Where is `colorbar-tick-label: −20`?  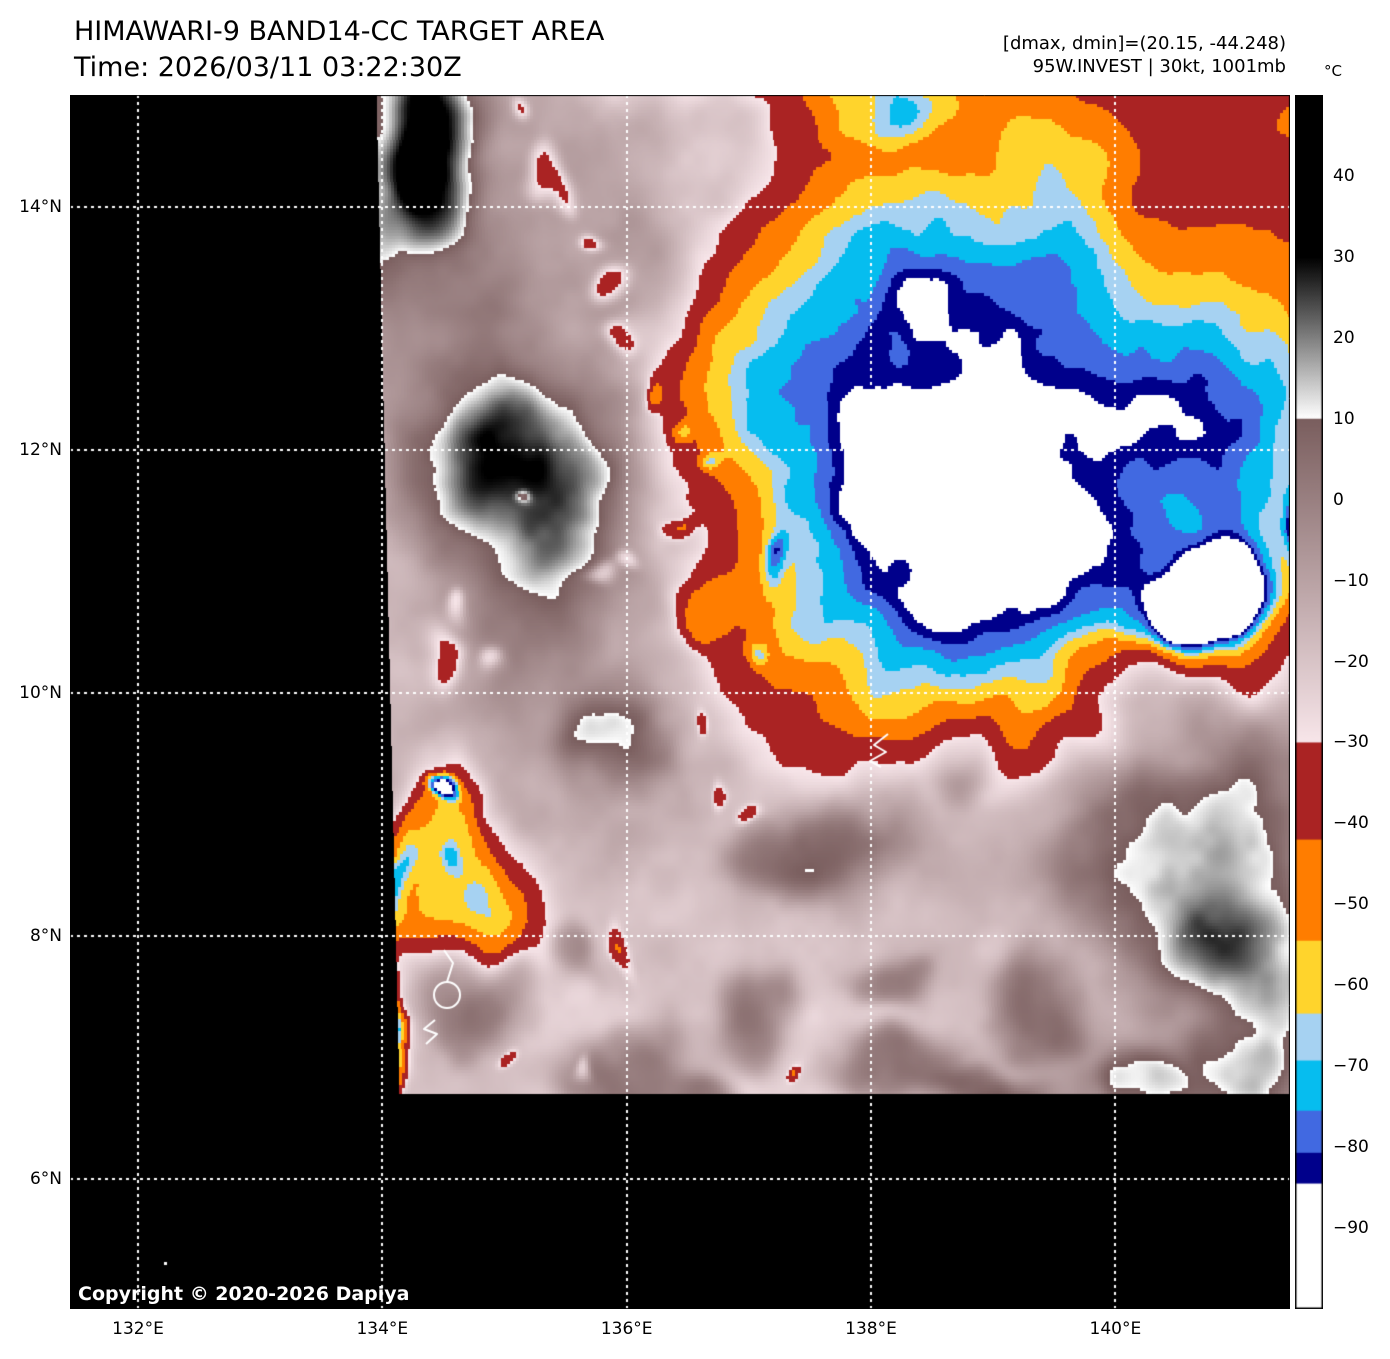
colorbar-tick-label: −20 is located at coordinates (1351, 661).